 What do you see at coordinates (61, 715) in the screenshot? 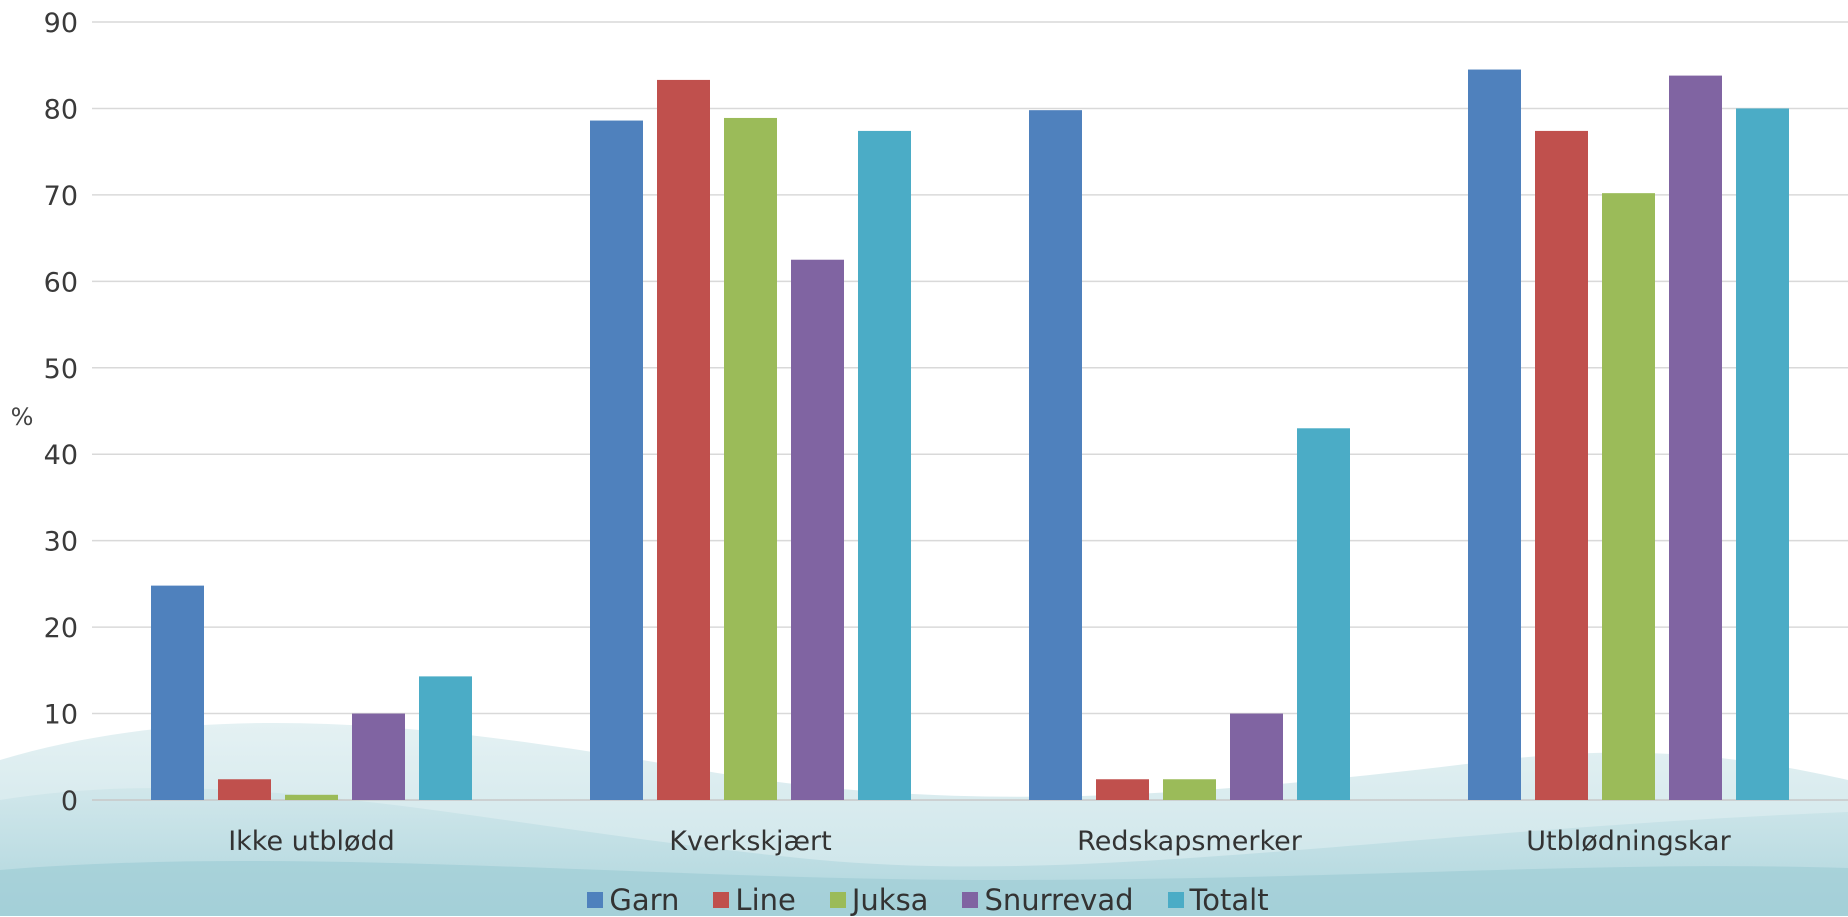
I see `y-tick-label: 10` at bounding box center [61, 715].